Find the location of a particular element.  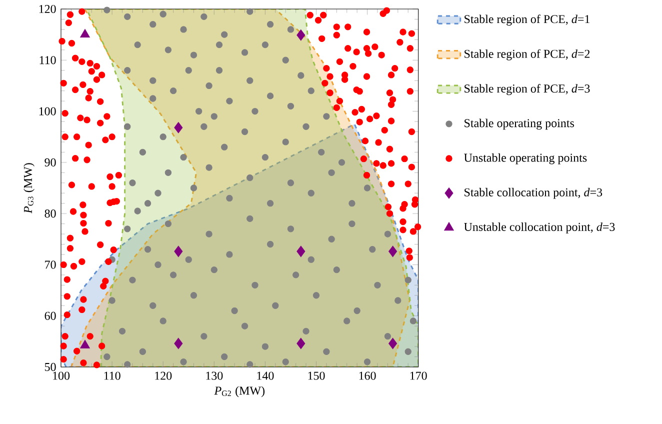

y-axis-title: P$_{G3}$ (MW) is located at coordinates (29, 188).